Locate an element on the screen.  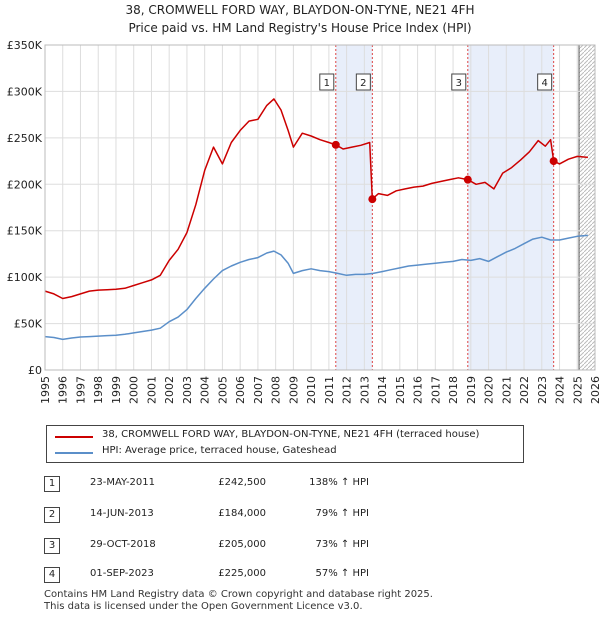
x-tick-label: 1996 is located at coordinates (63, 390).